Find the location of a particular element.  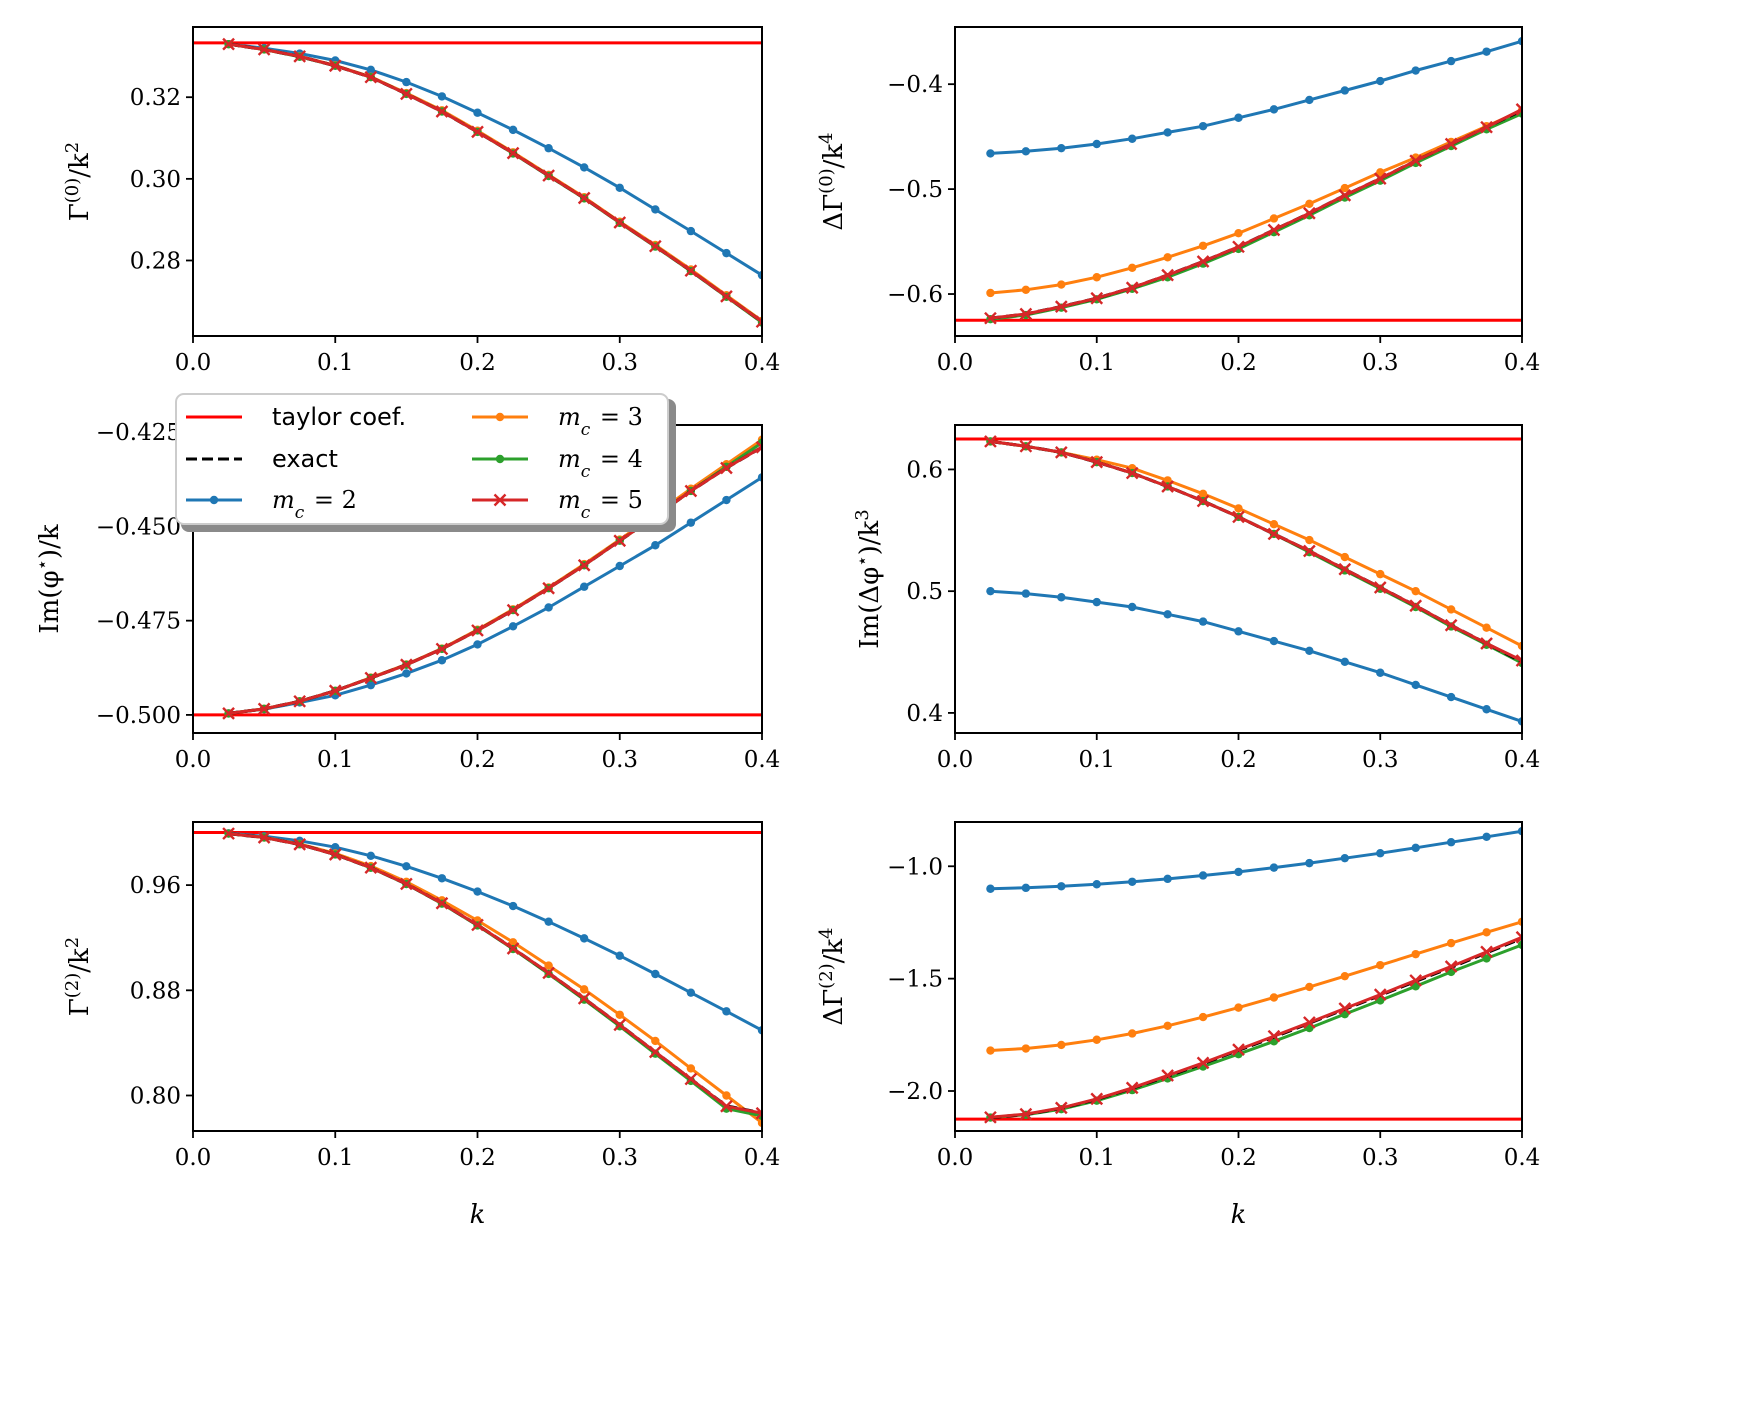

series-m5-line is located at coordinates (1256, 550).